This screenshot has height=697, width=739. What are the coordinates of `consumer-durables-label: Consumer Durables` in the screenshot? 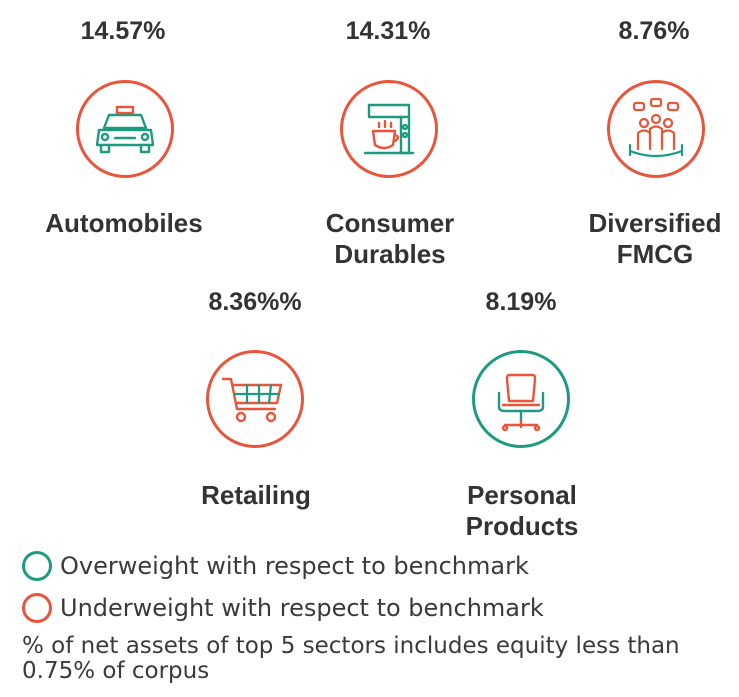 It's located at (390, 238).